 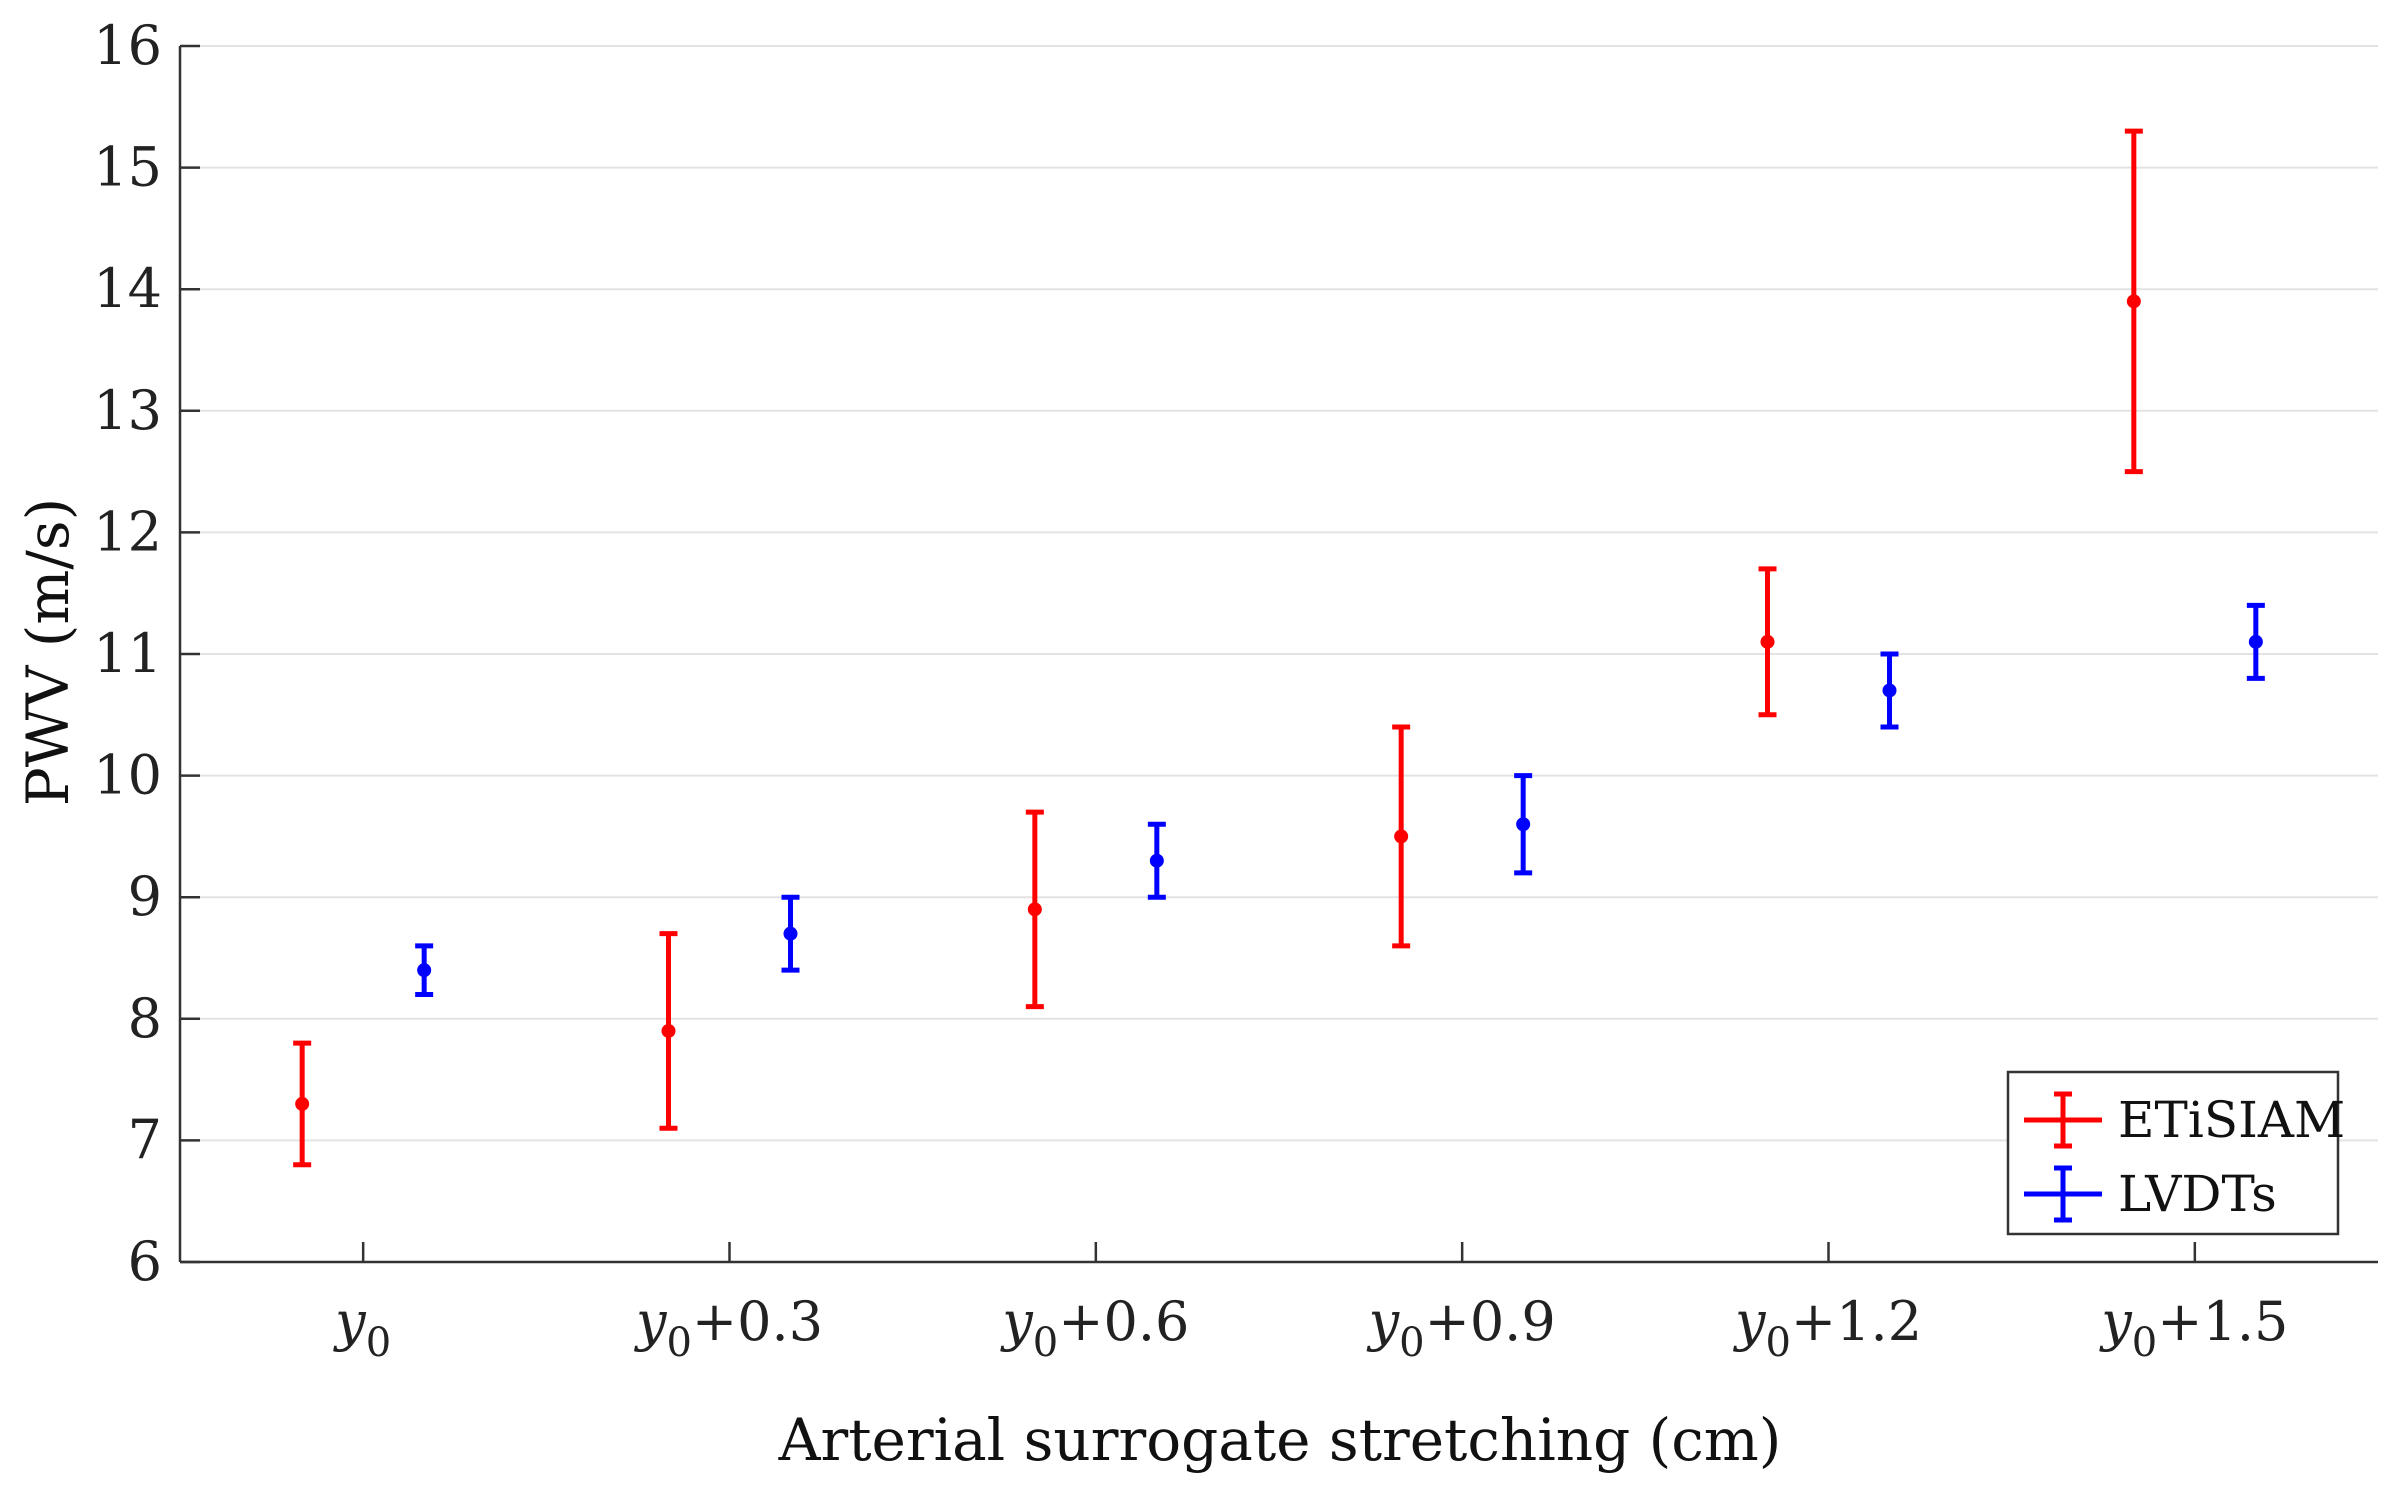 What do you see at coordinates (48, 652) in the screenshot?
I see `y-axis-title: PWV (m/s)` at bounding box center [48, 652].